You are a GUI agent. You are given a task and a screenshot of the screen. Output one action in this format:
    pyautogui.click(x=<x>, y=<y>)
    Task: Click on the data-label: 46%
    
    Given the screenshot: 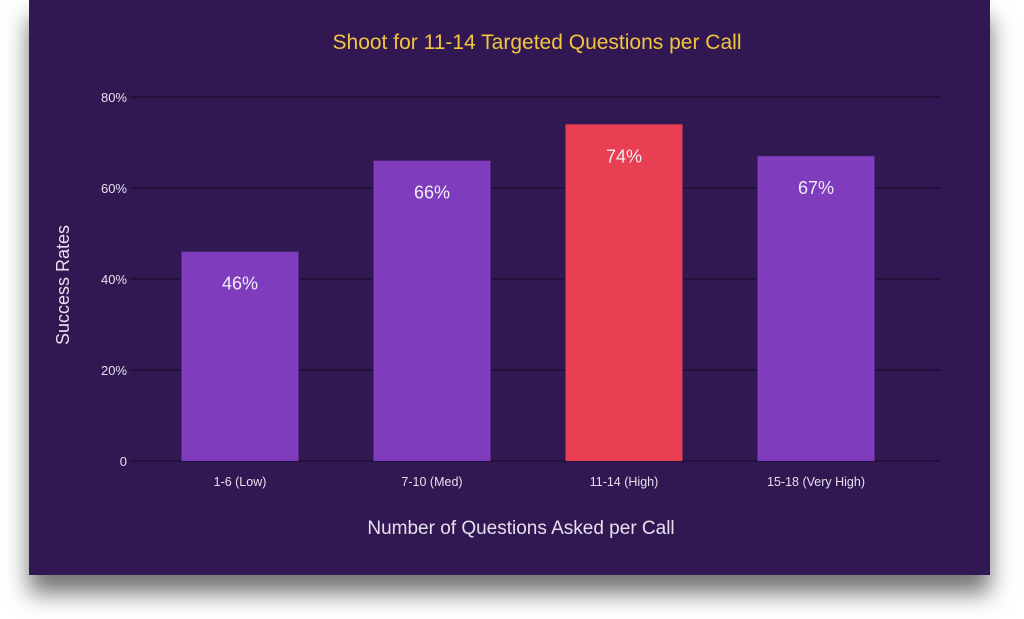 What is the action you would take?
    pyautogui.click(x=240, y=284)
    